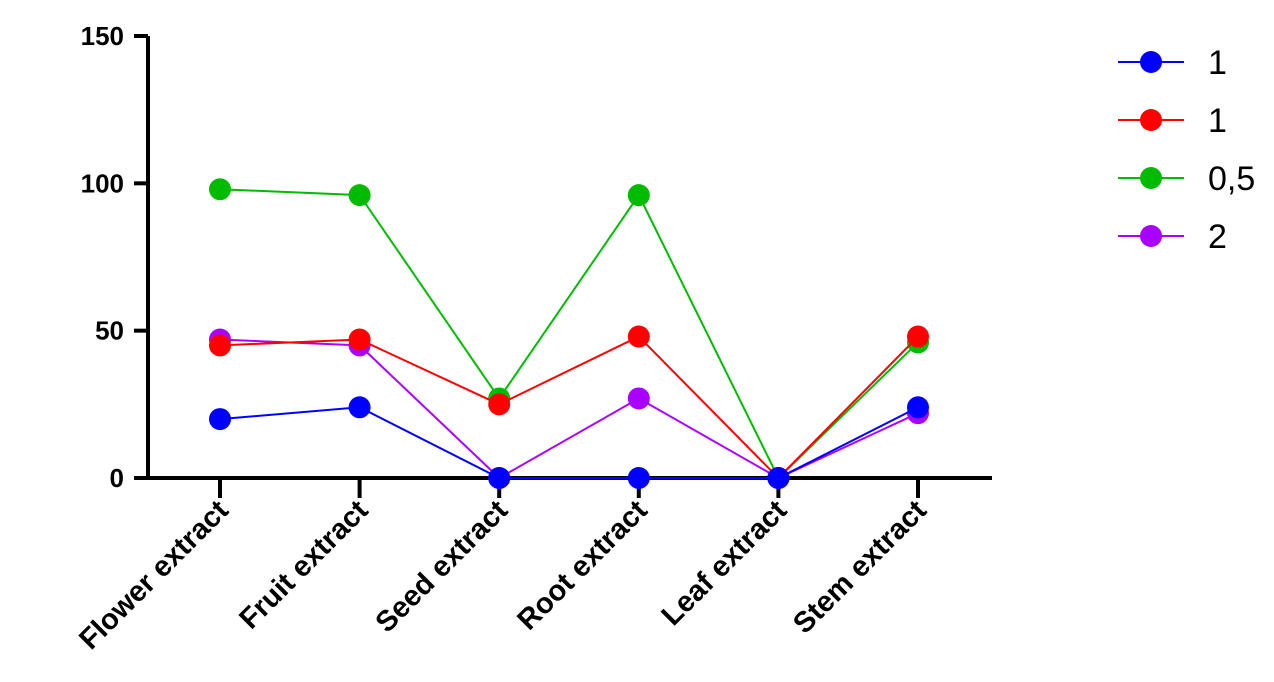 This screenshot has width=1274, height=682. I want to click on legend-label: 2, so click(1217, 237).